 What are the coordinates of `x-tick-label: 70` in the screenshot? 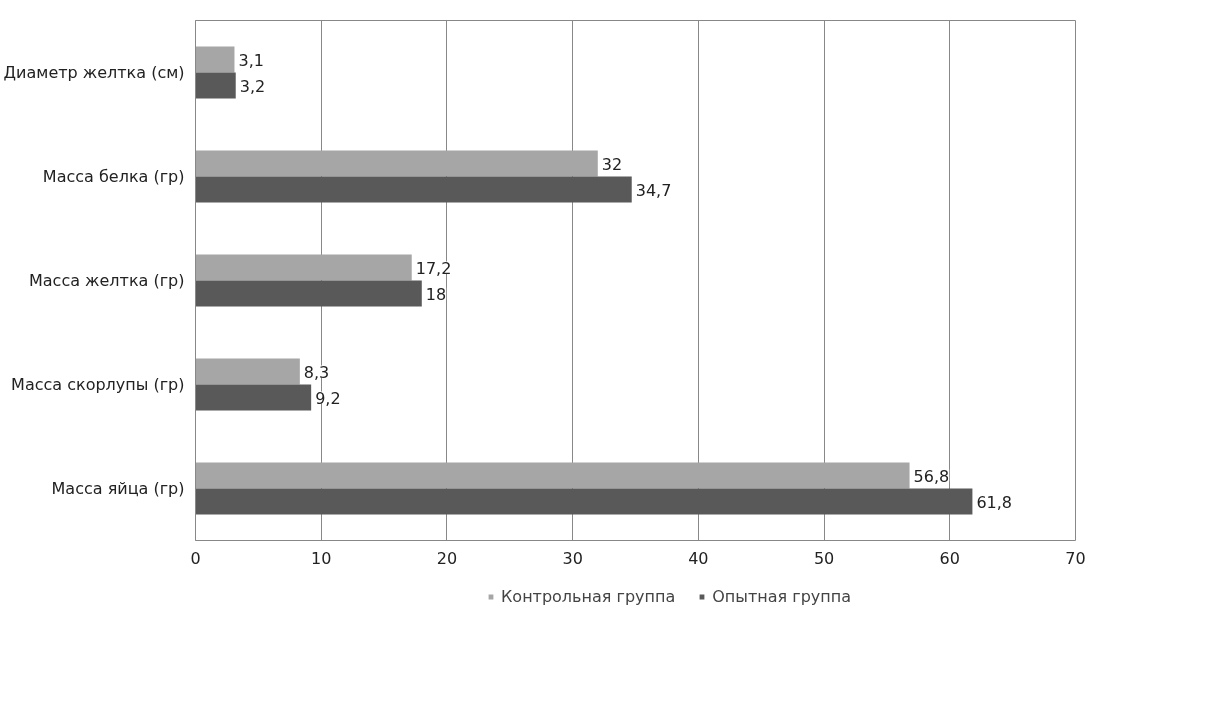 It's located at (1075, 558).